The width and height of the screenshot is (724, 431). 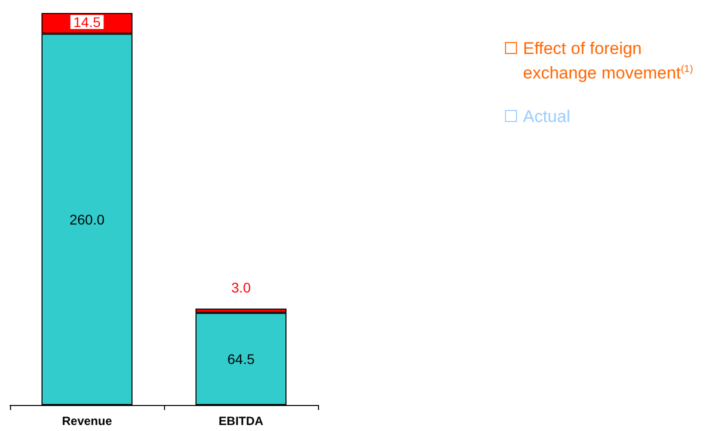 What do you see at coordinates (87, 219) in the screenshot?
I see `data-label: 260.0` at bounding box center [87, 219].